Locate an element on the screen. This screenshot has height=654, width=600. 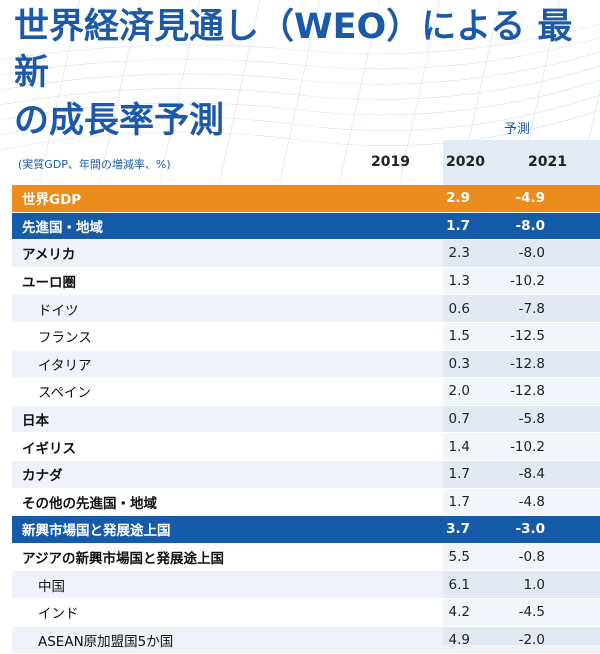
unit-note: (実質GDP、年間の増減率、%) is located at coordinates (94, 164).